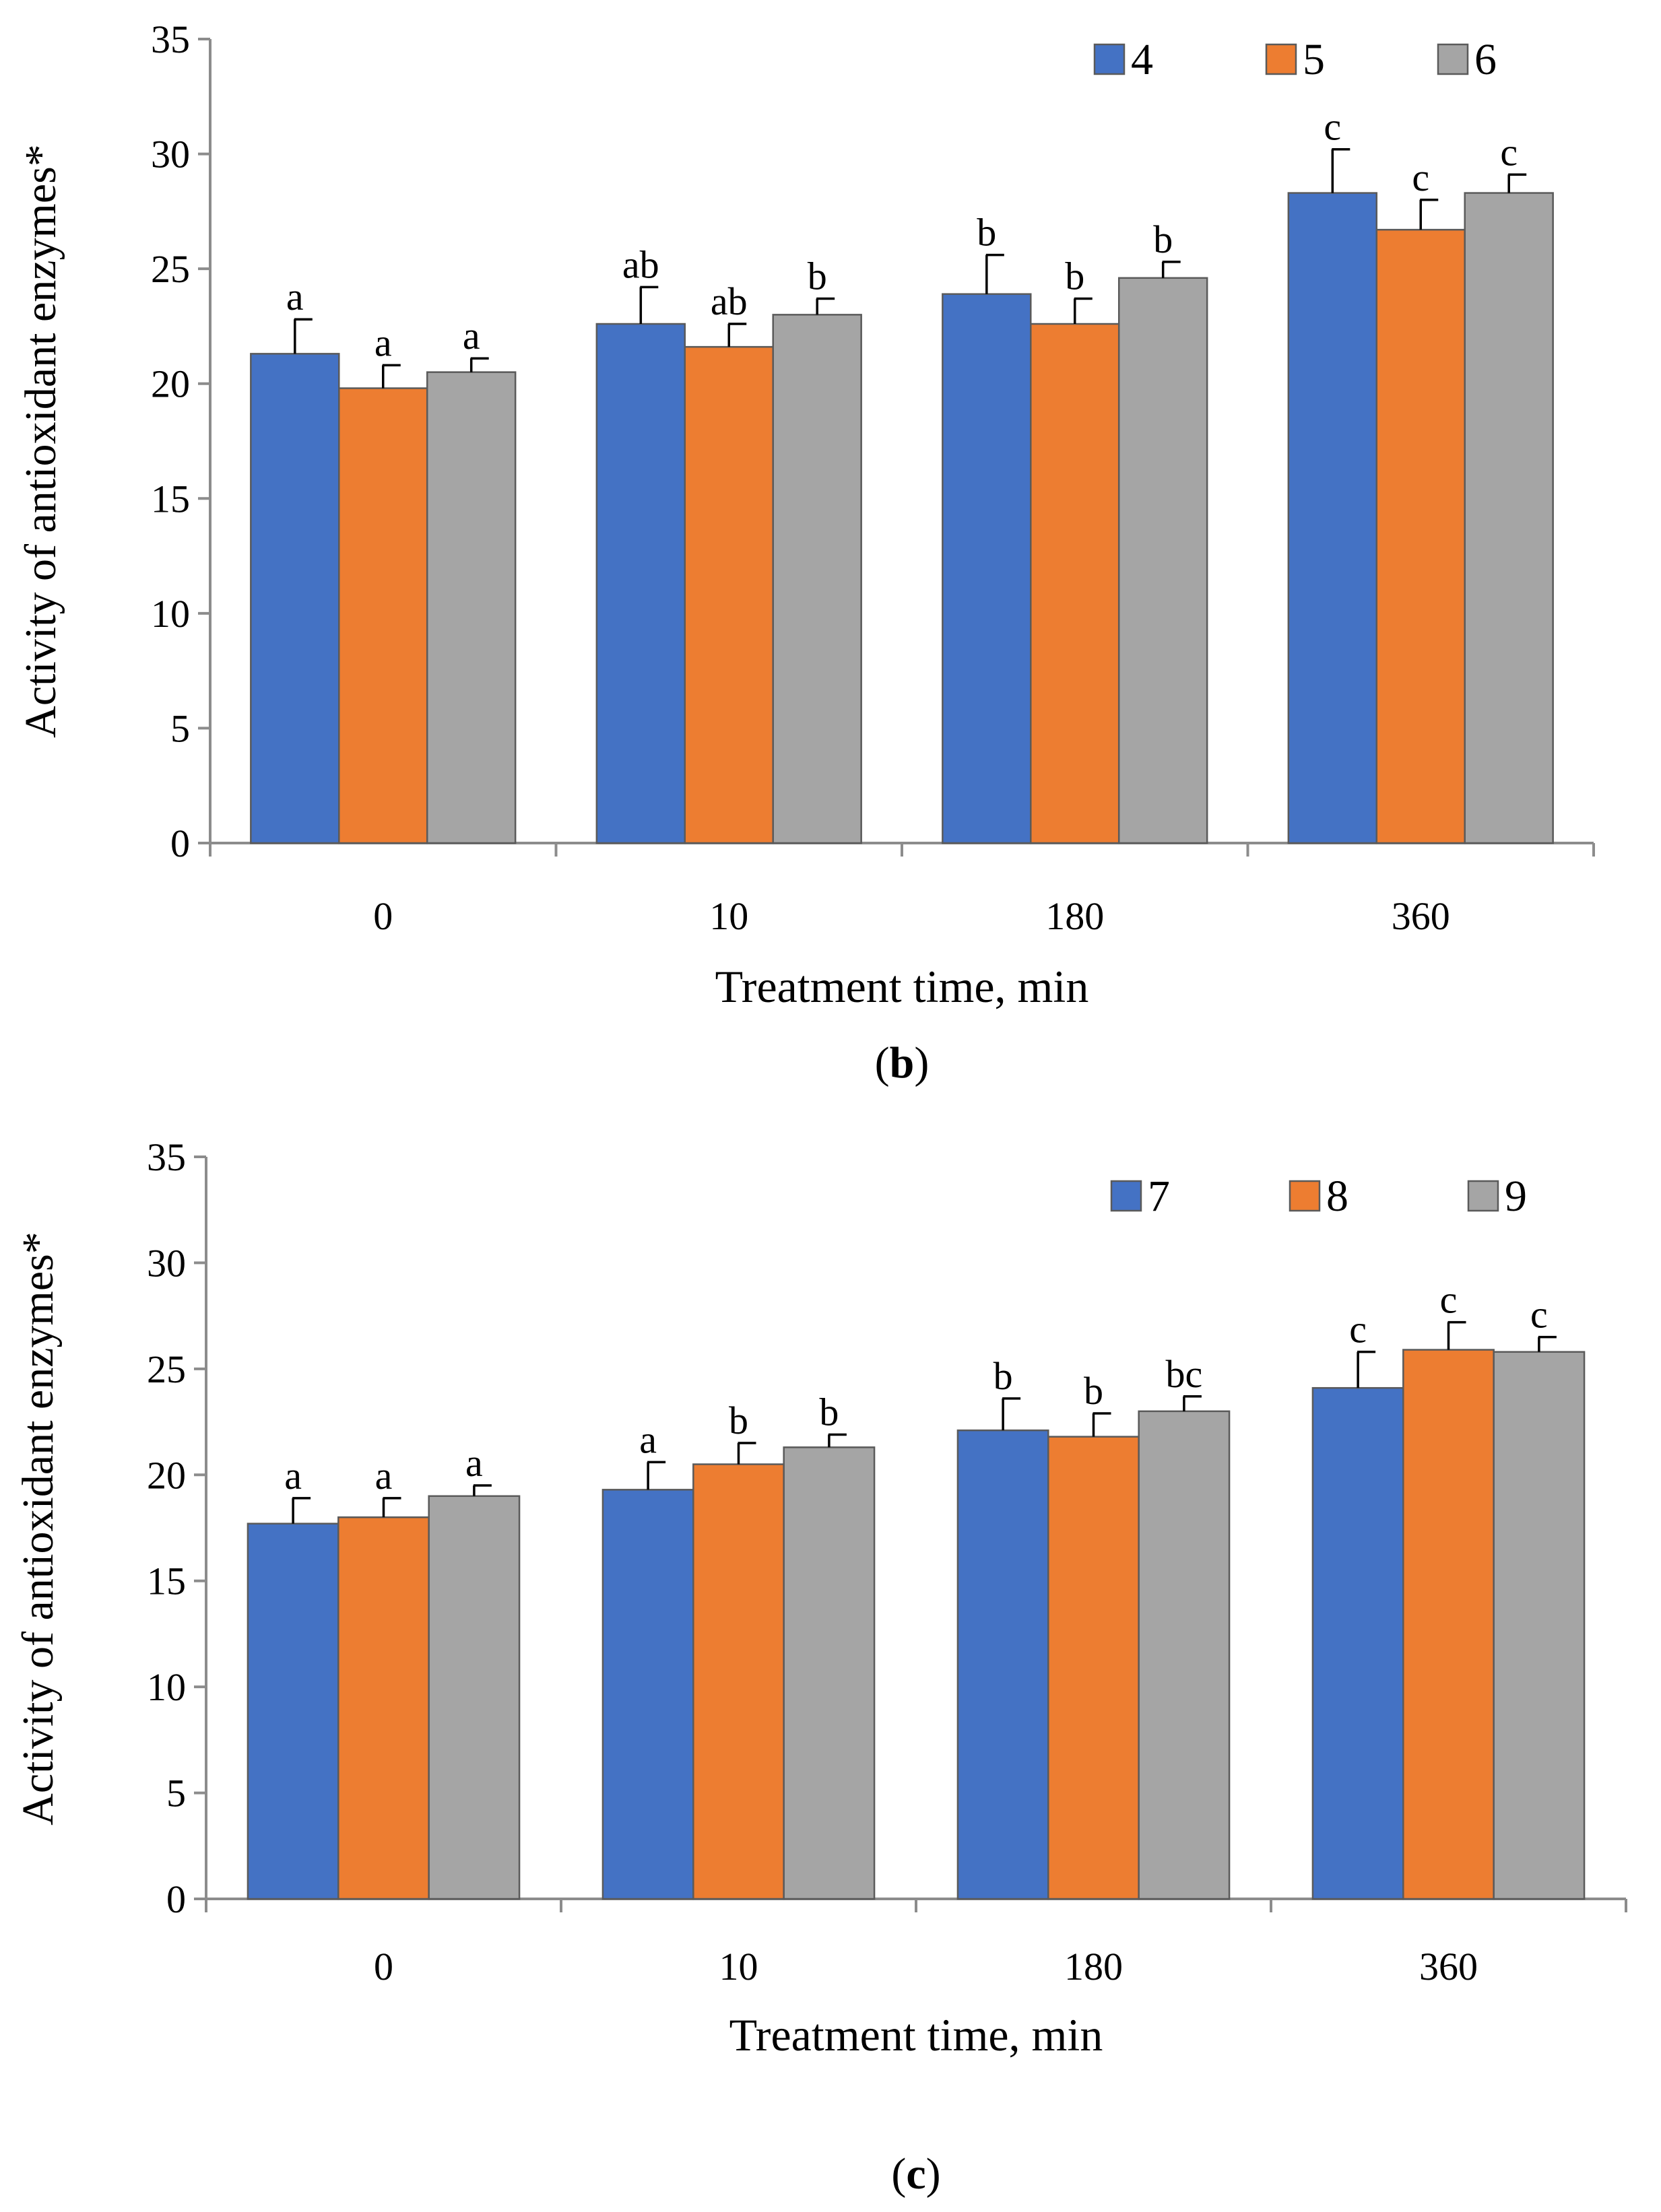  Describe the element at coordinates (1142, 60) in the screenshot. I see `legend-label-4: 4` at that location.